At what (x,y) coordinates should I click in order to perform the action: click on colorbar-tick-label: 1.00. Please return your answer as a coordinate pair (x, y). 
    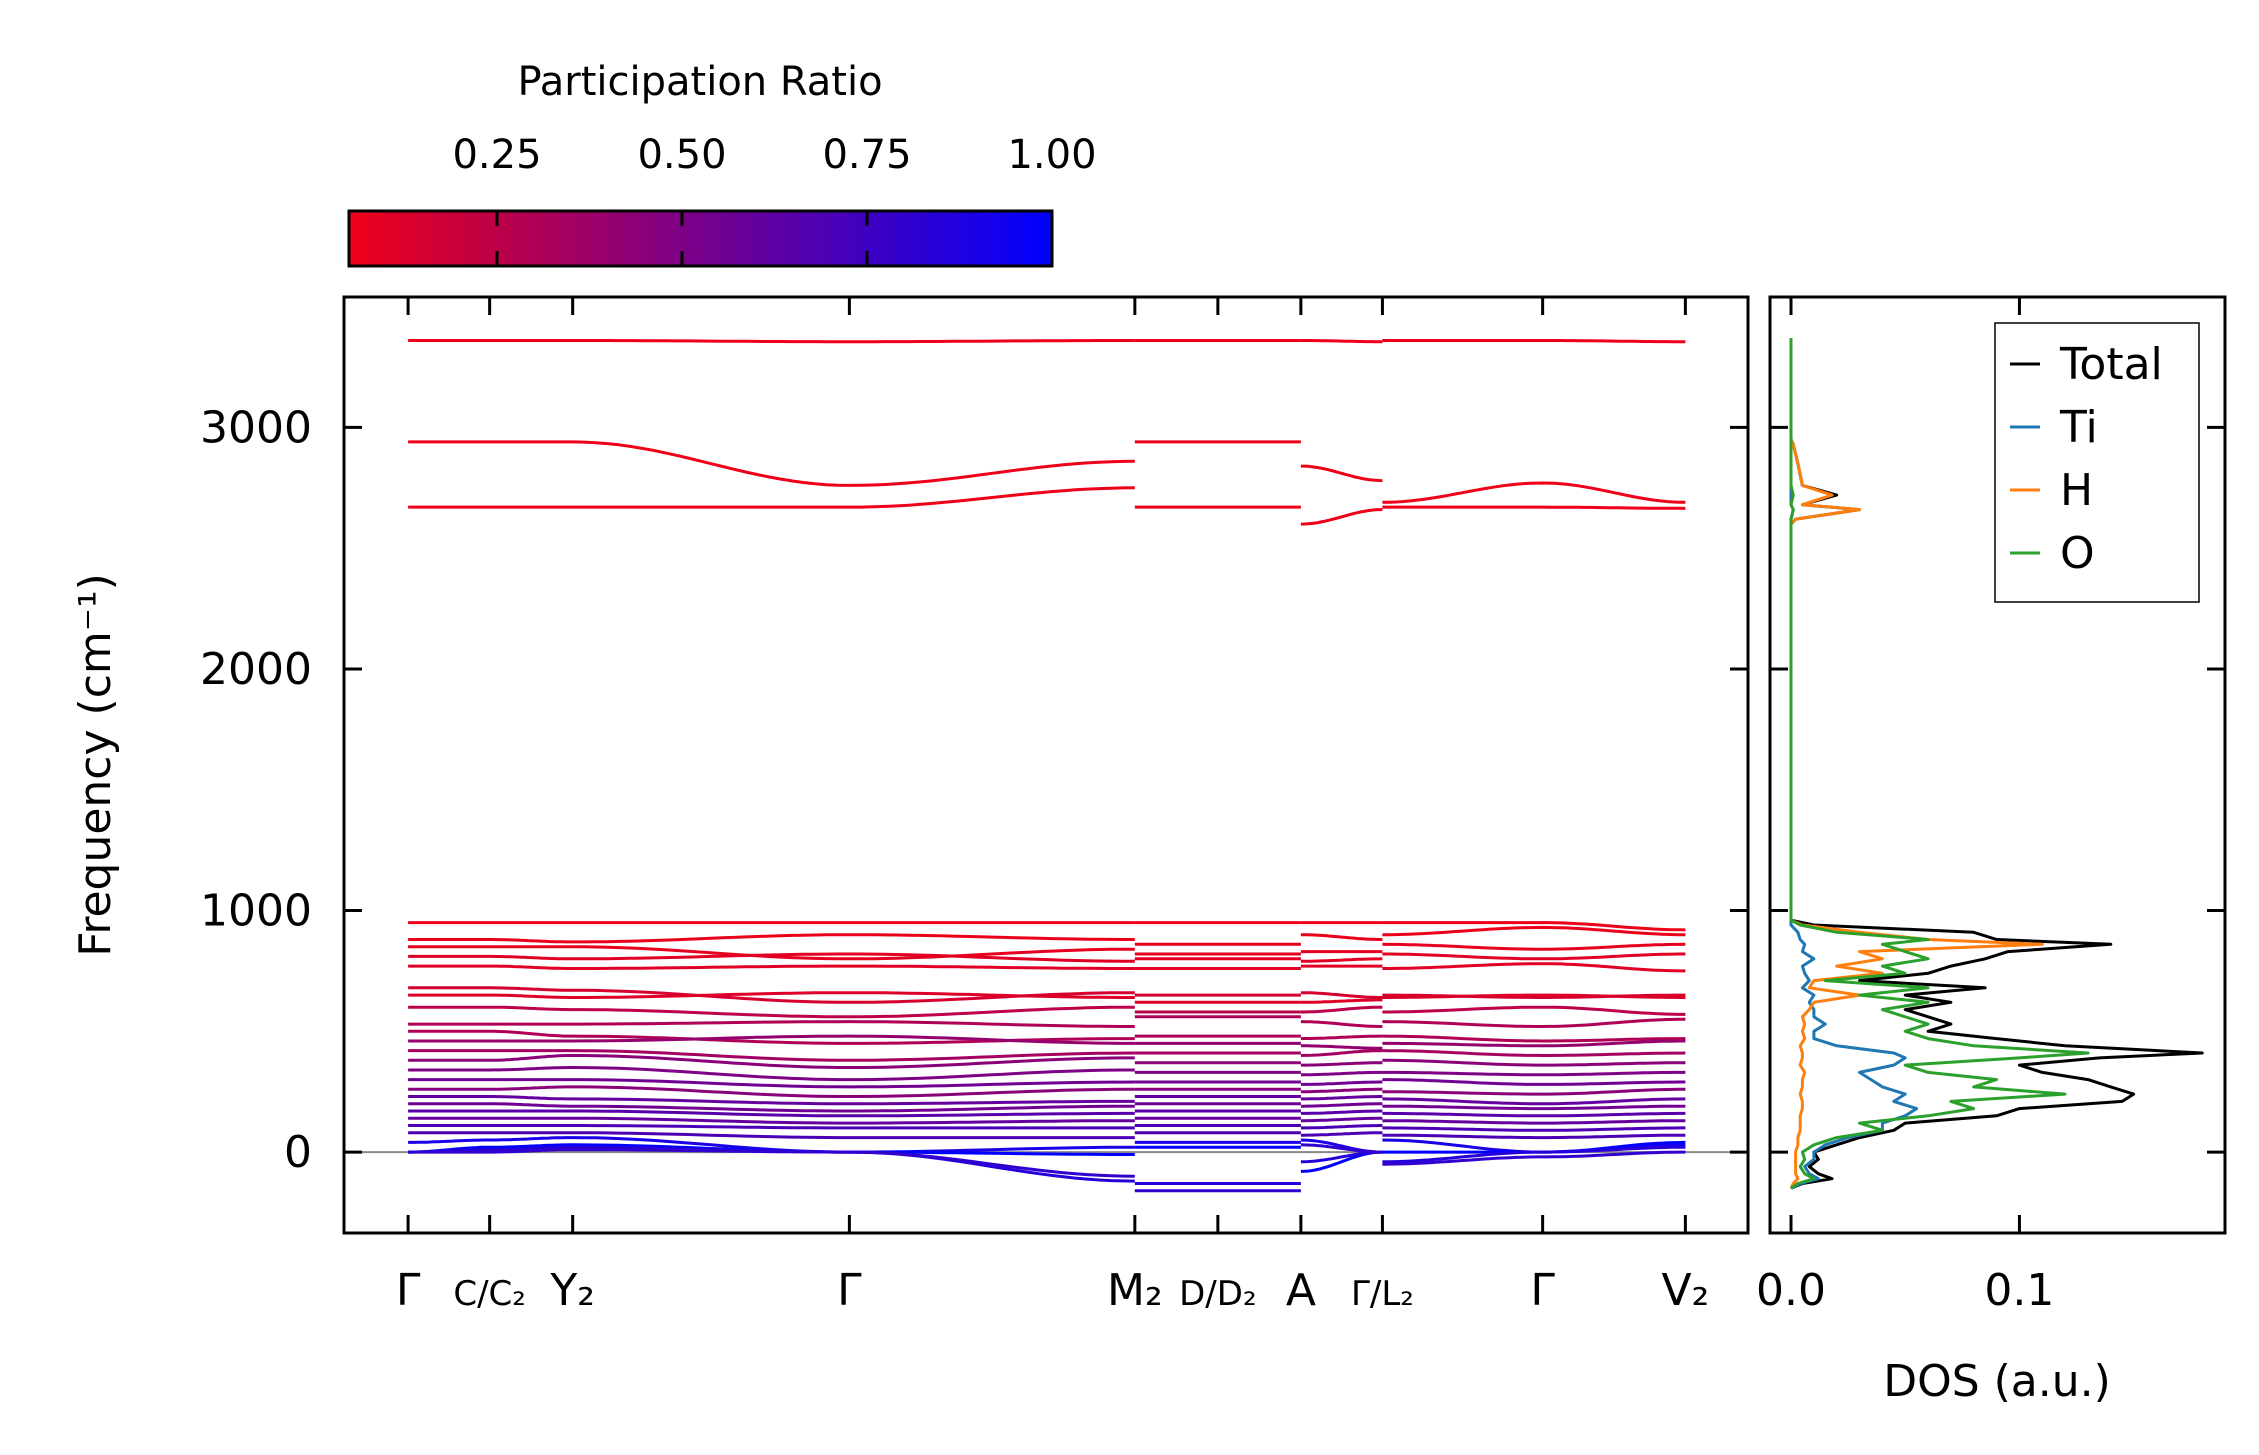
    Looking at the image, I should click on (1051, 155).